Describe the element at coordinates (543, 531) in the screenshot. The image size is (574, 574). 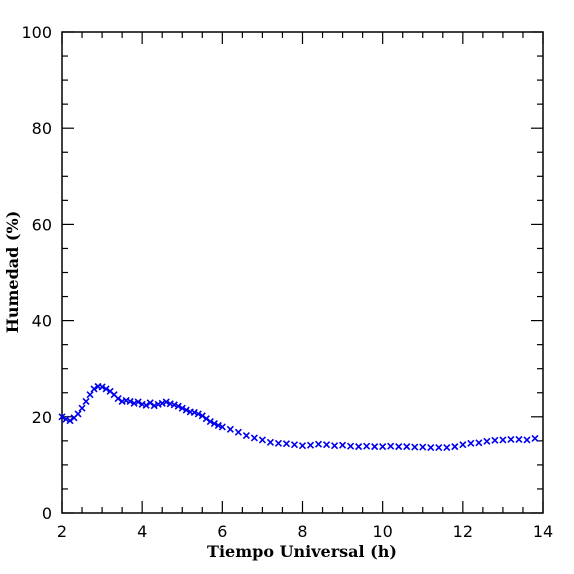
I see `x-tick-label: 14` at that location.